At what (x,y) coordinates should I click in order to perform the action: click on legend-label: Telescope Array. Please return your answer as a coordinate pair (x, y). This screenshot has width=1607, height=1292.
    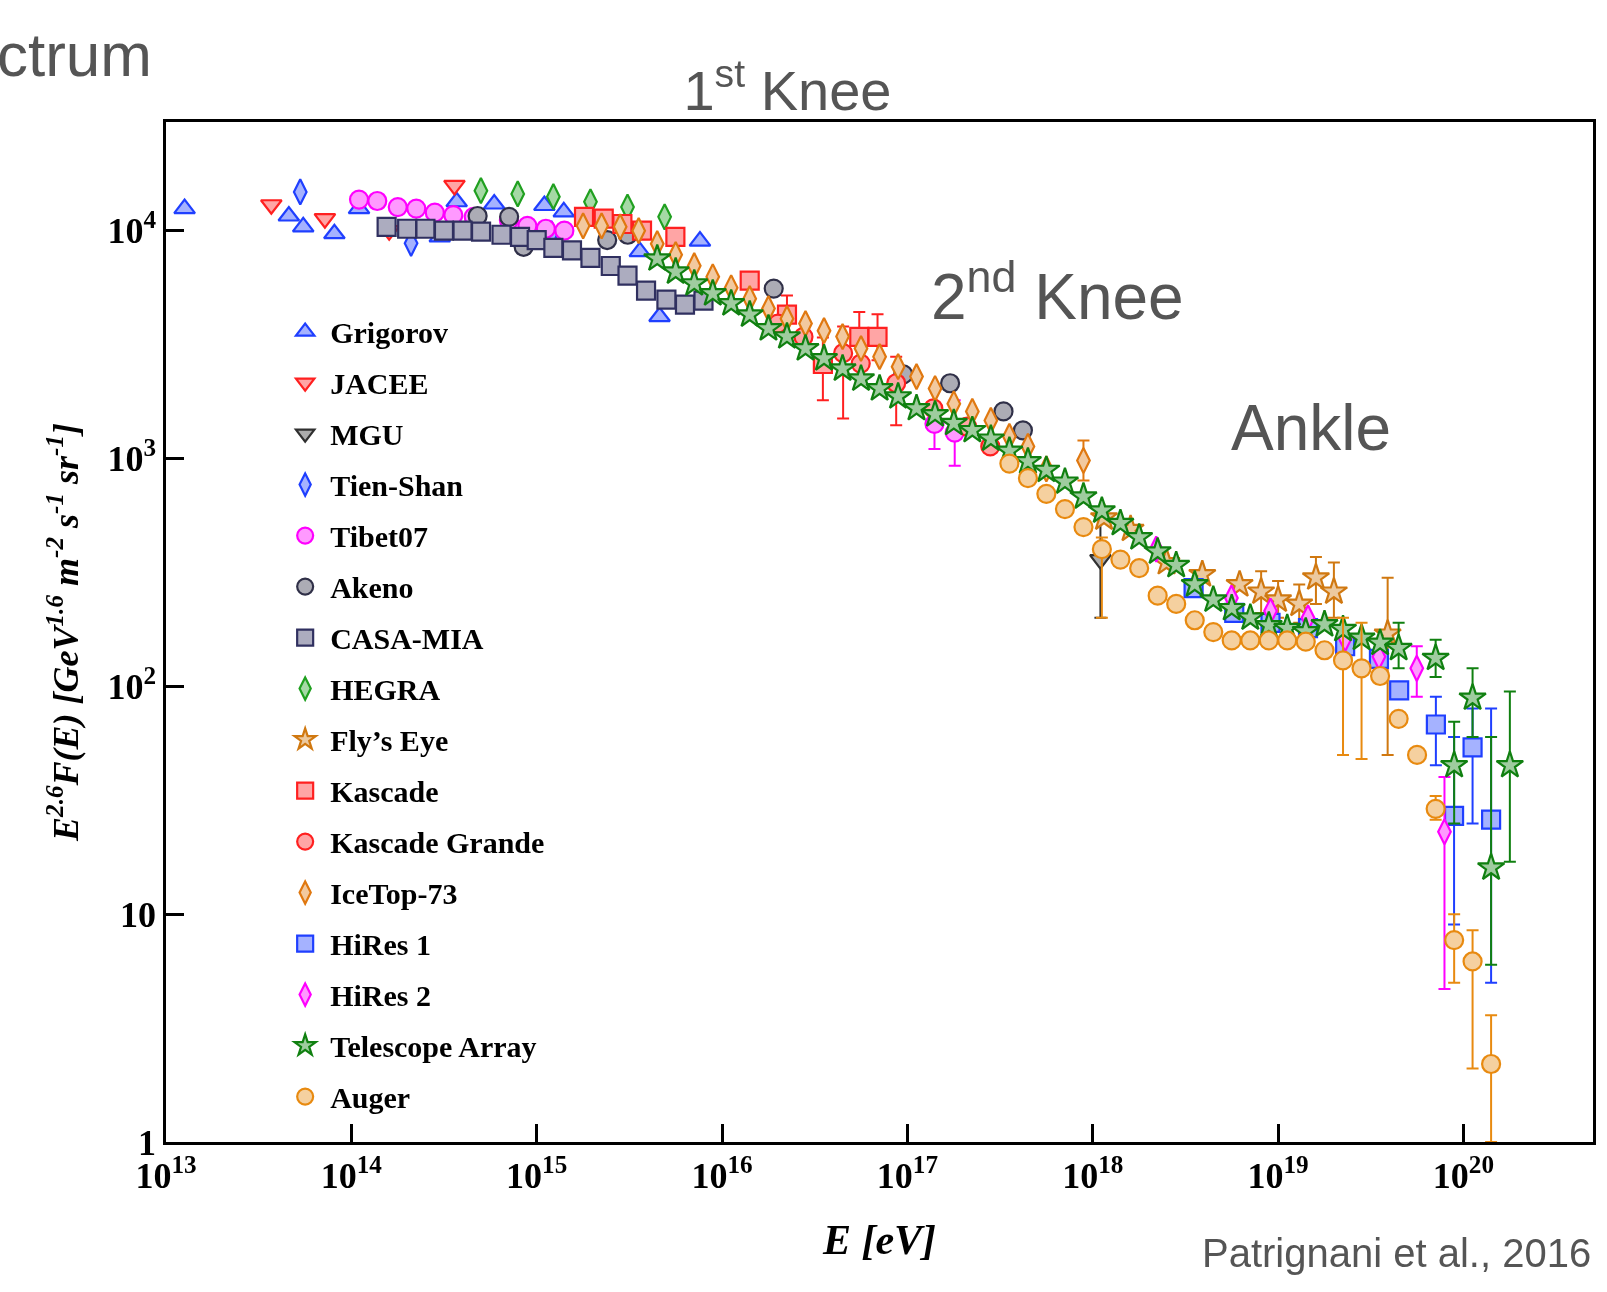
    Looking at the image, I should click on (433, 1047).